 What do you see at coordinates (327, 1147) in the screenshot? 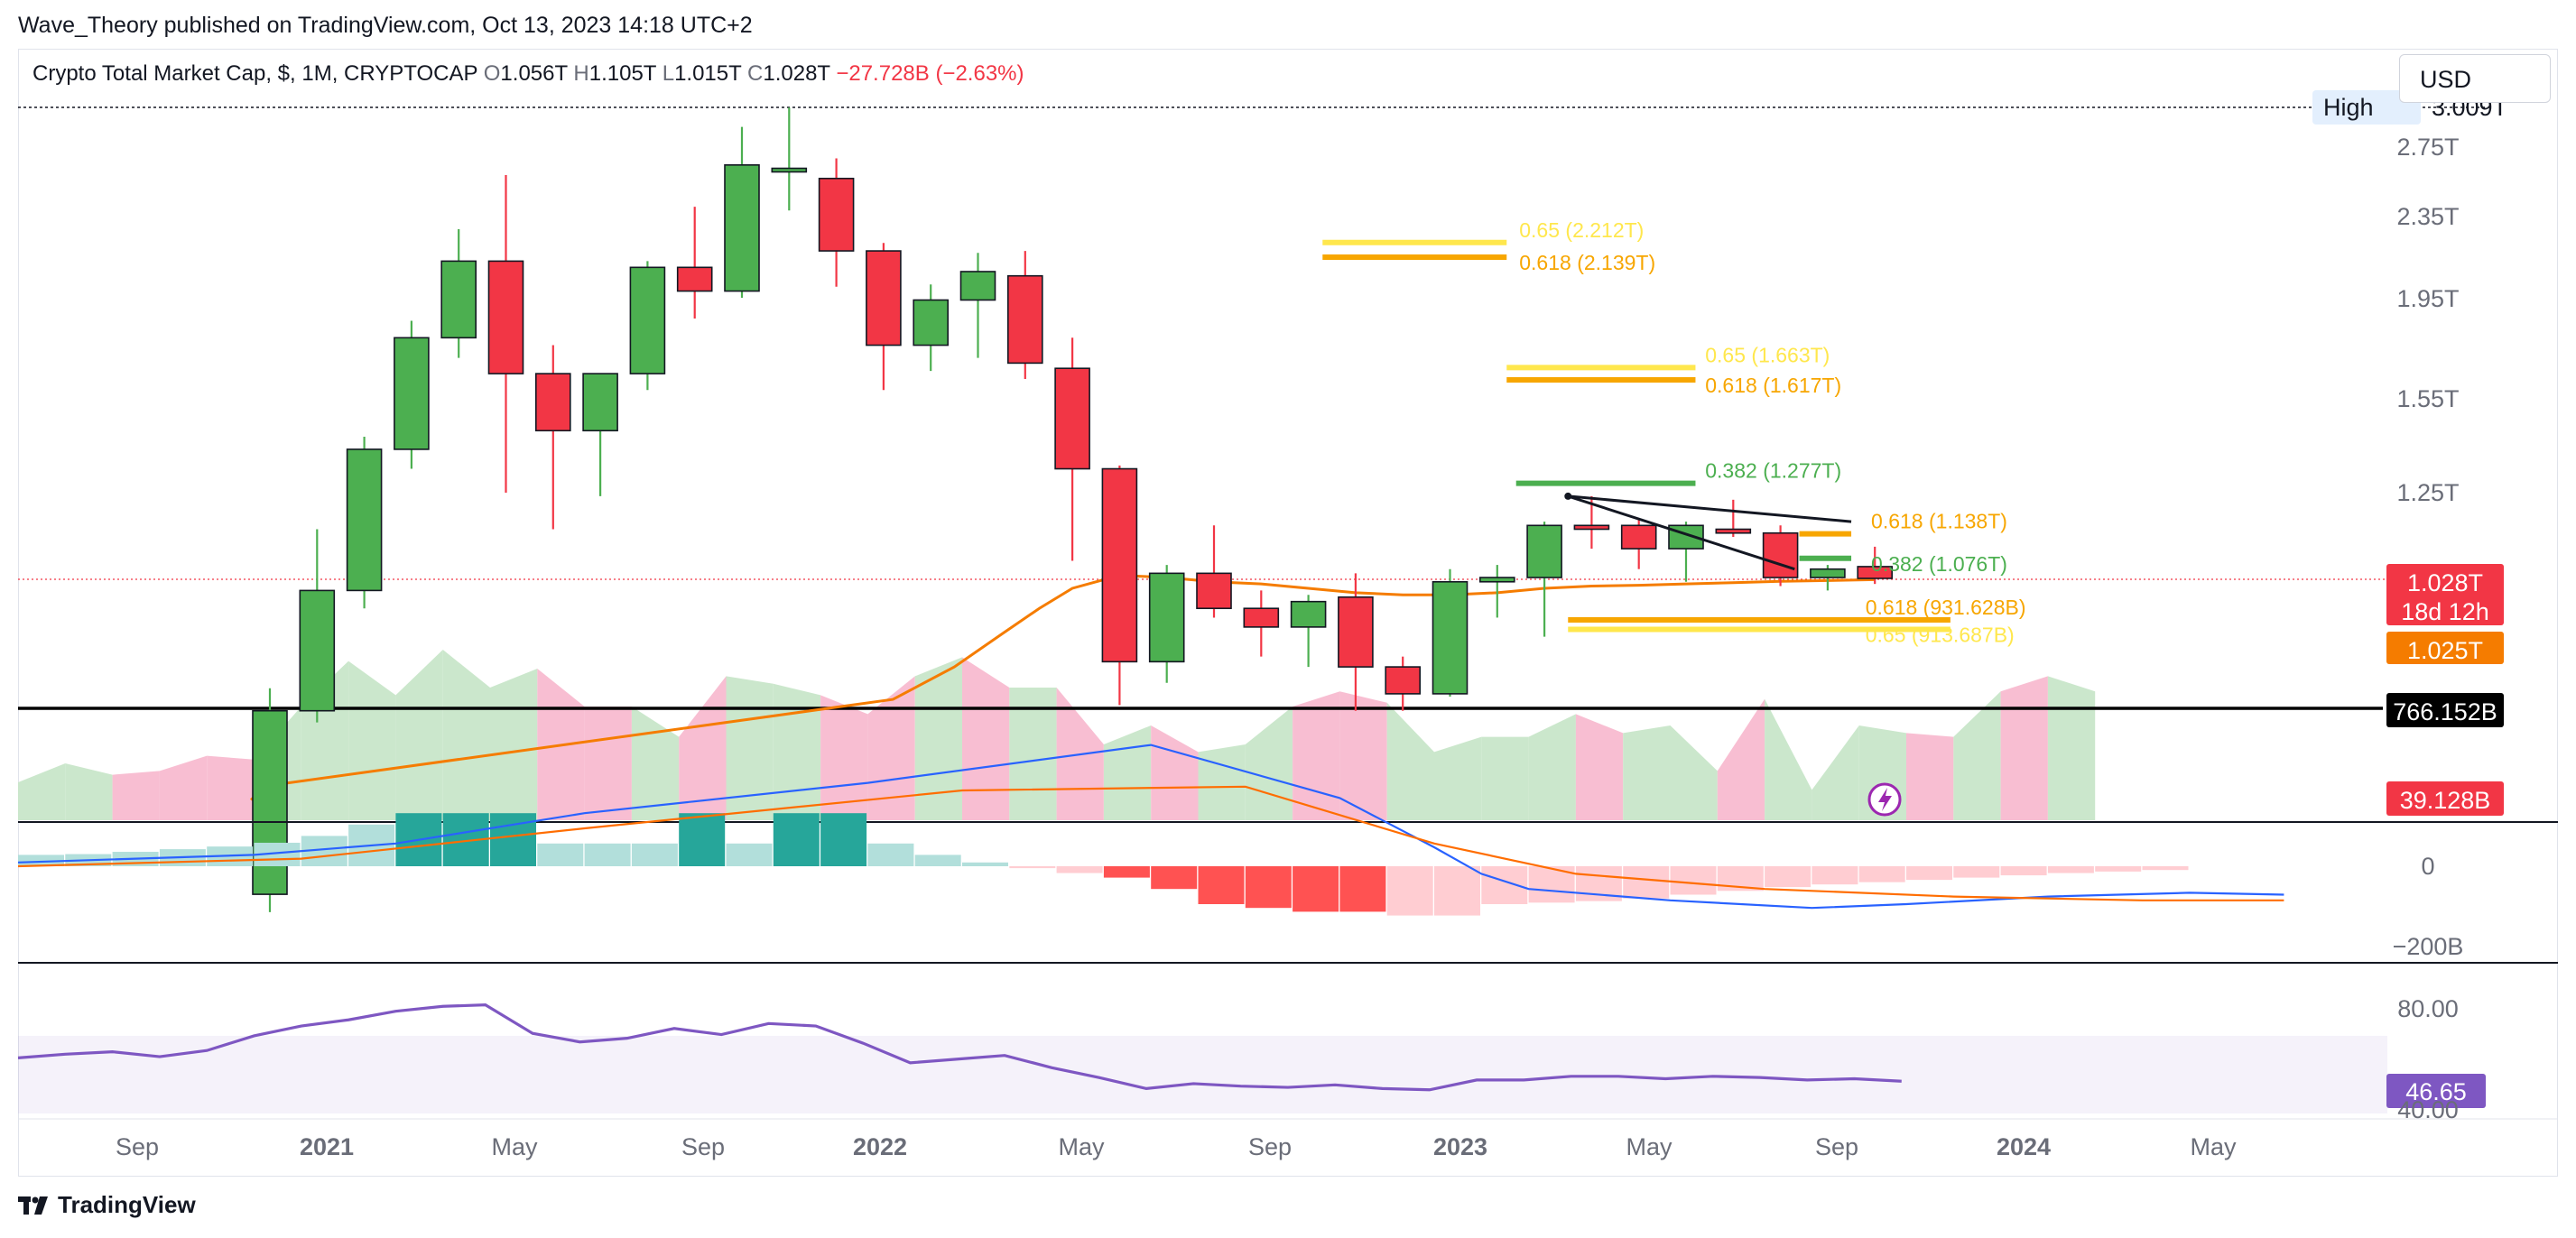
I see `x-axis-tick-label: 2021` at bounding box center [327, 1147].